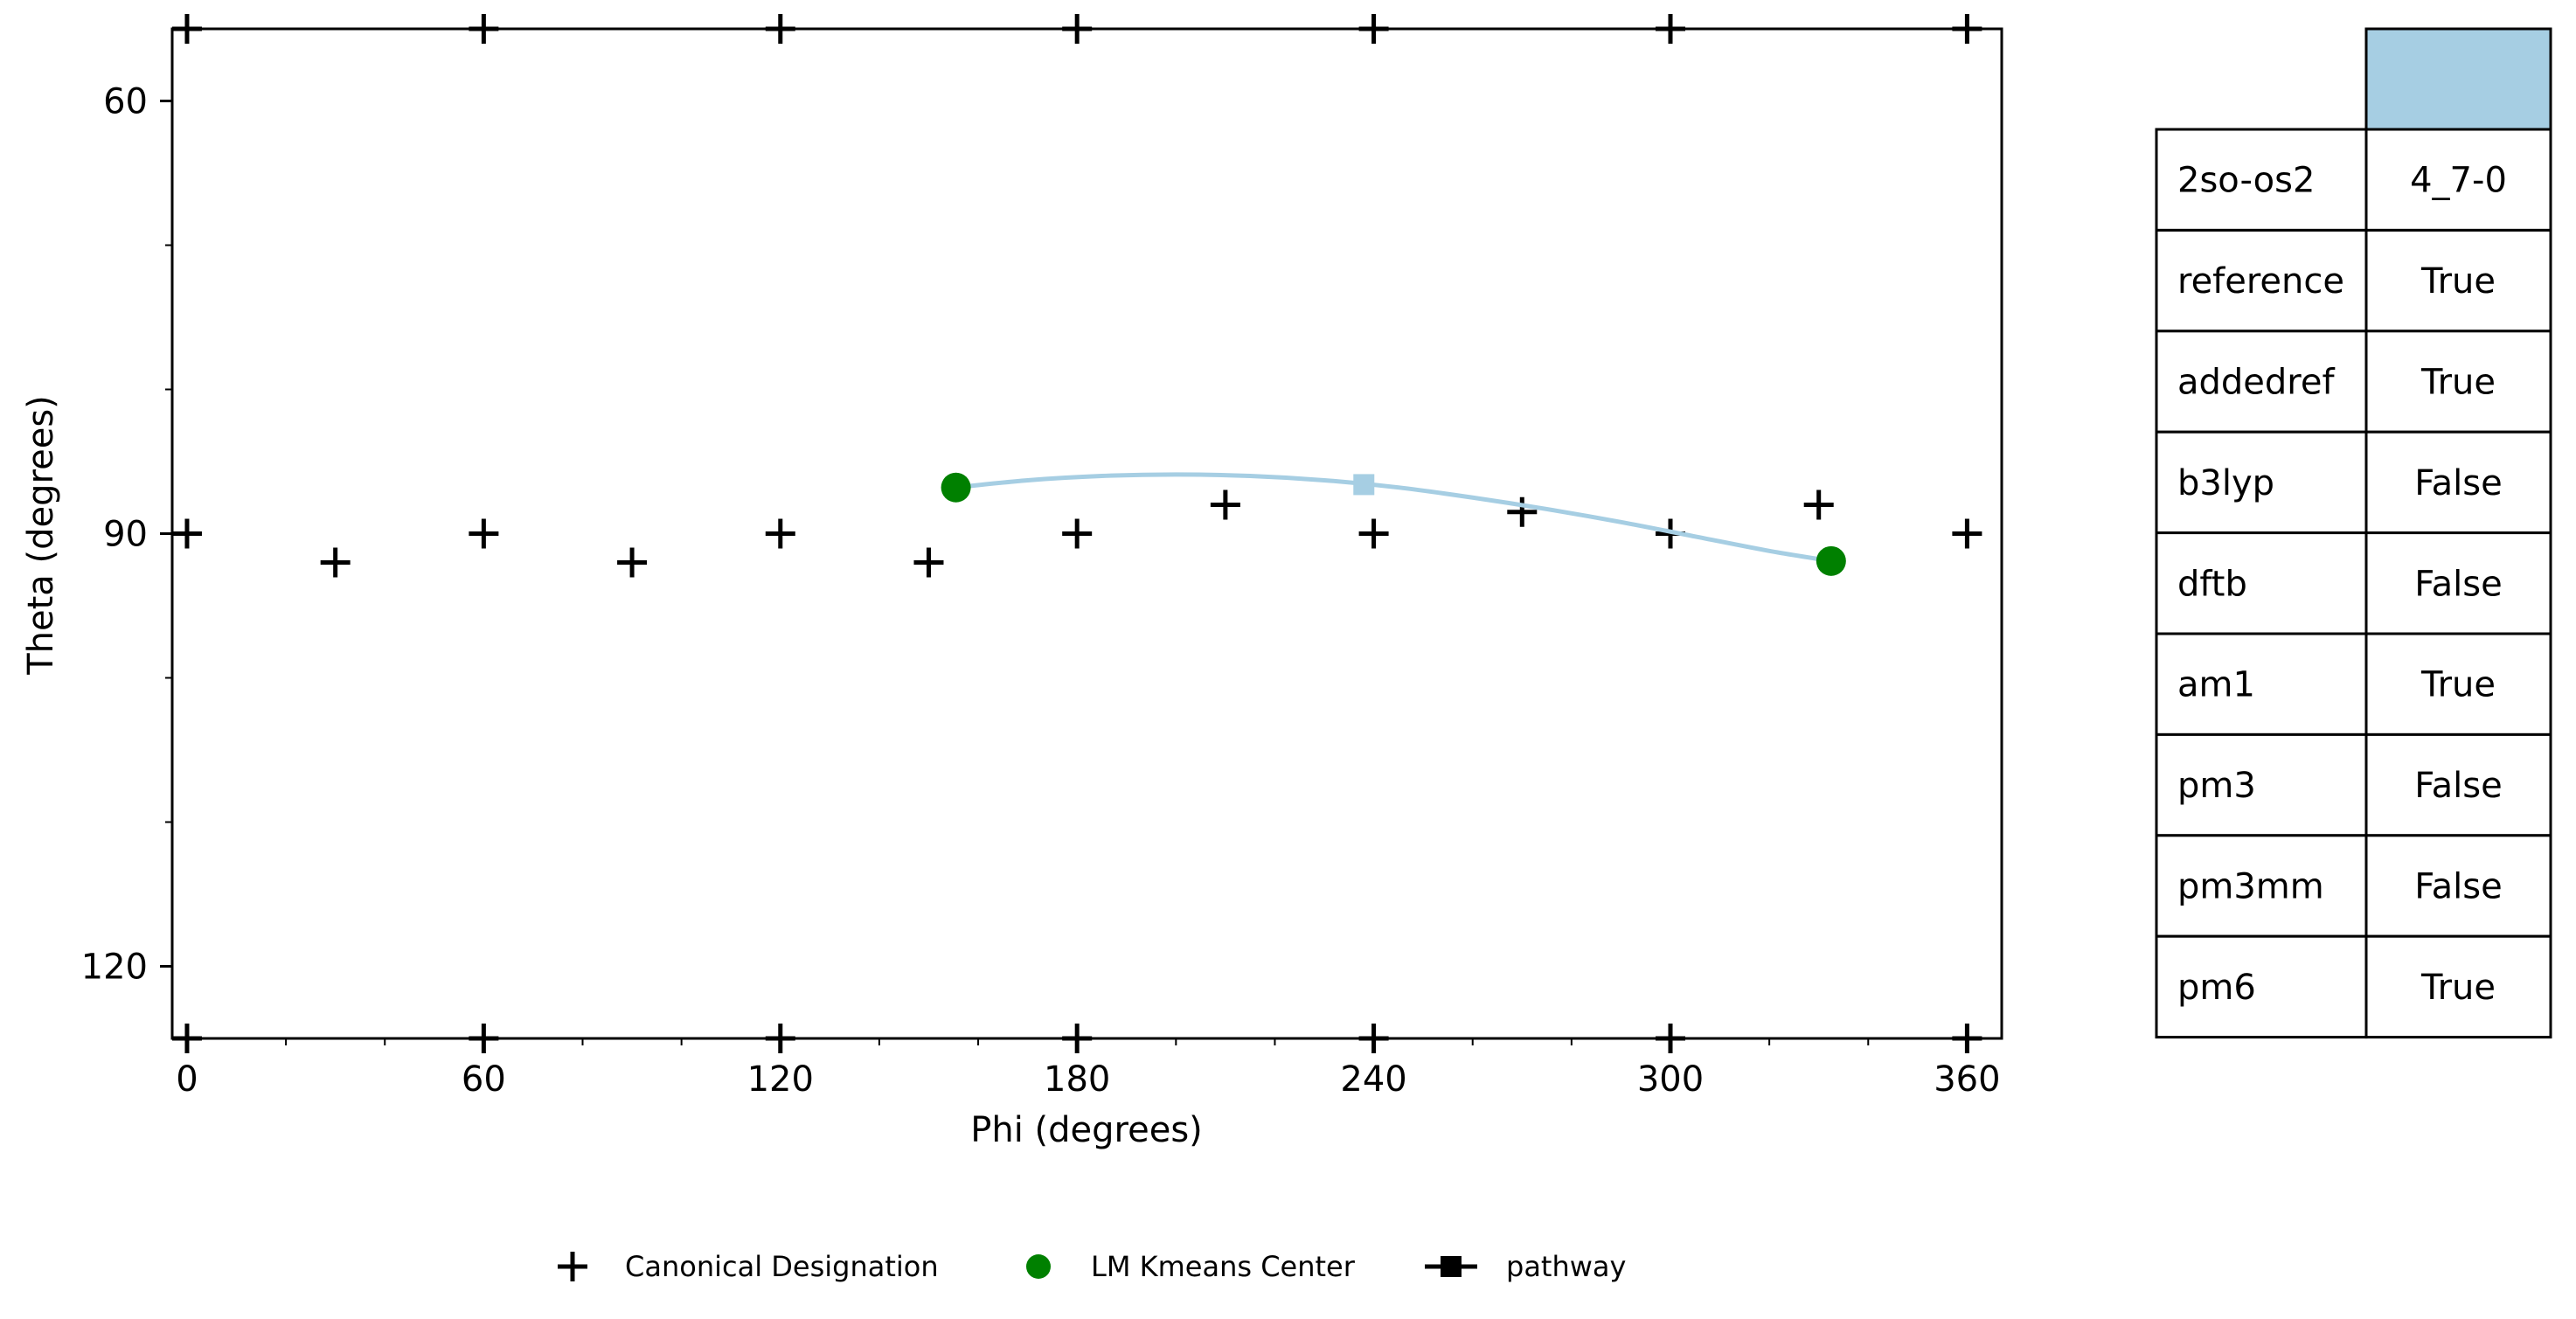  I want to click on x-tick-label: 120, so click(780, 1079).